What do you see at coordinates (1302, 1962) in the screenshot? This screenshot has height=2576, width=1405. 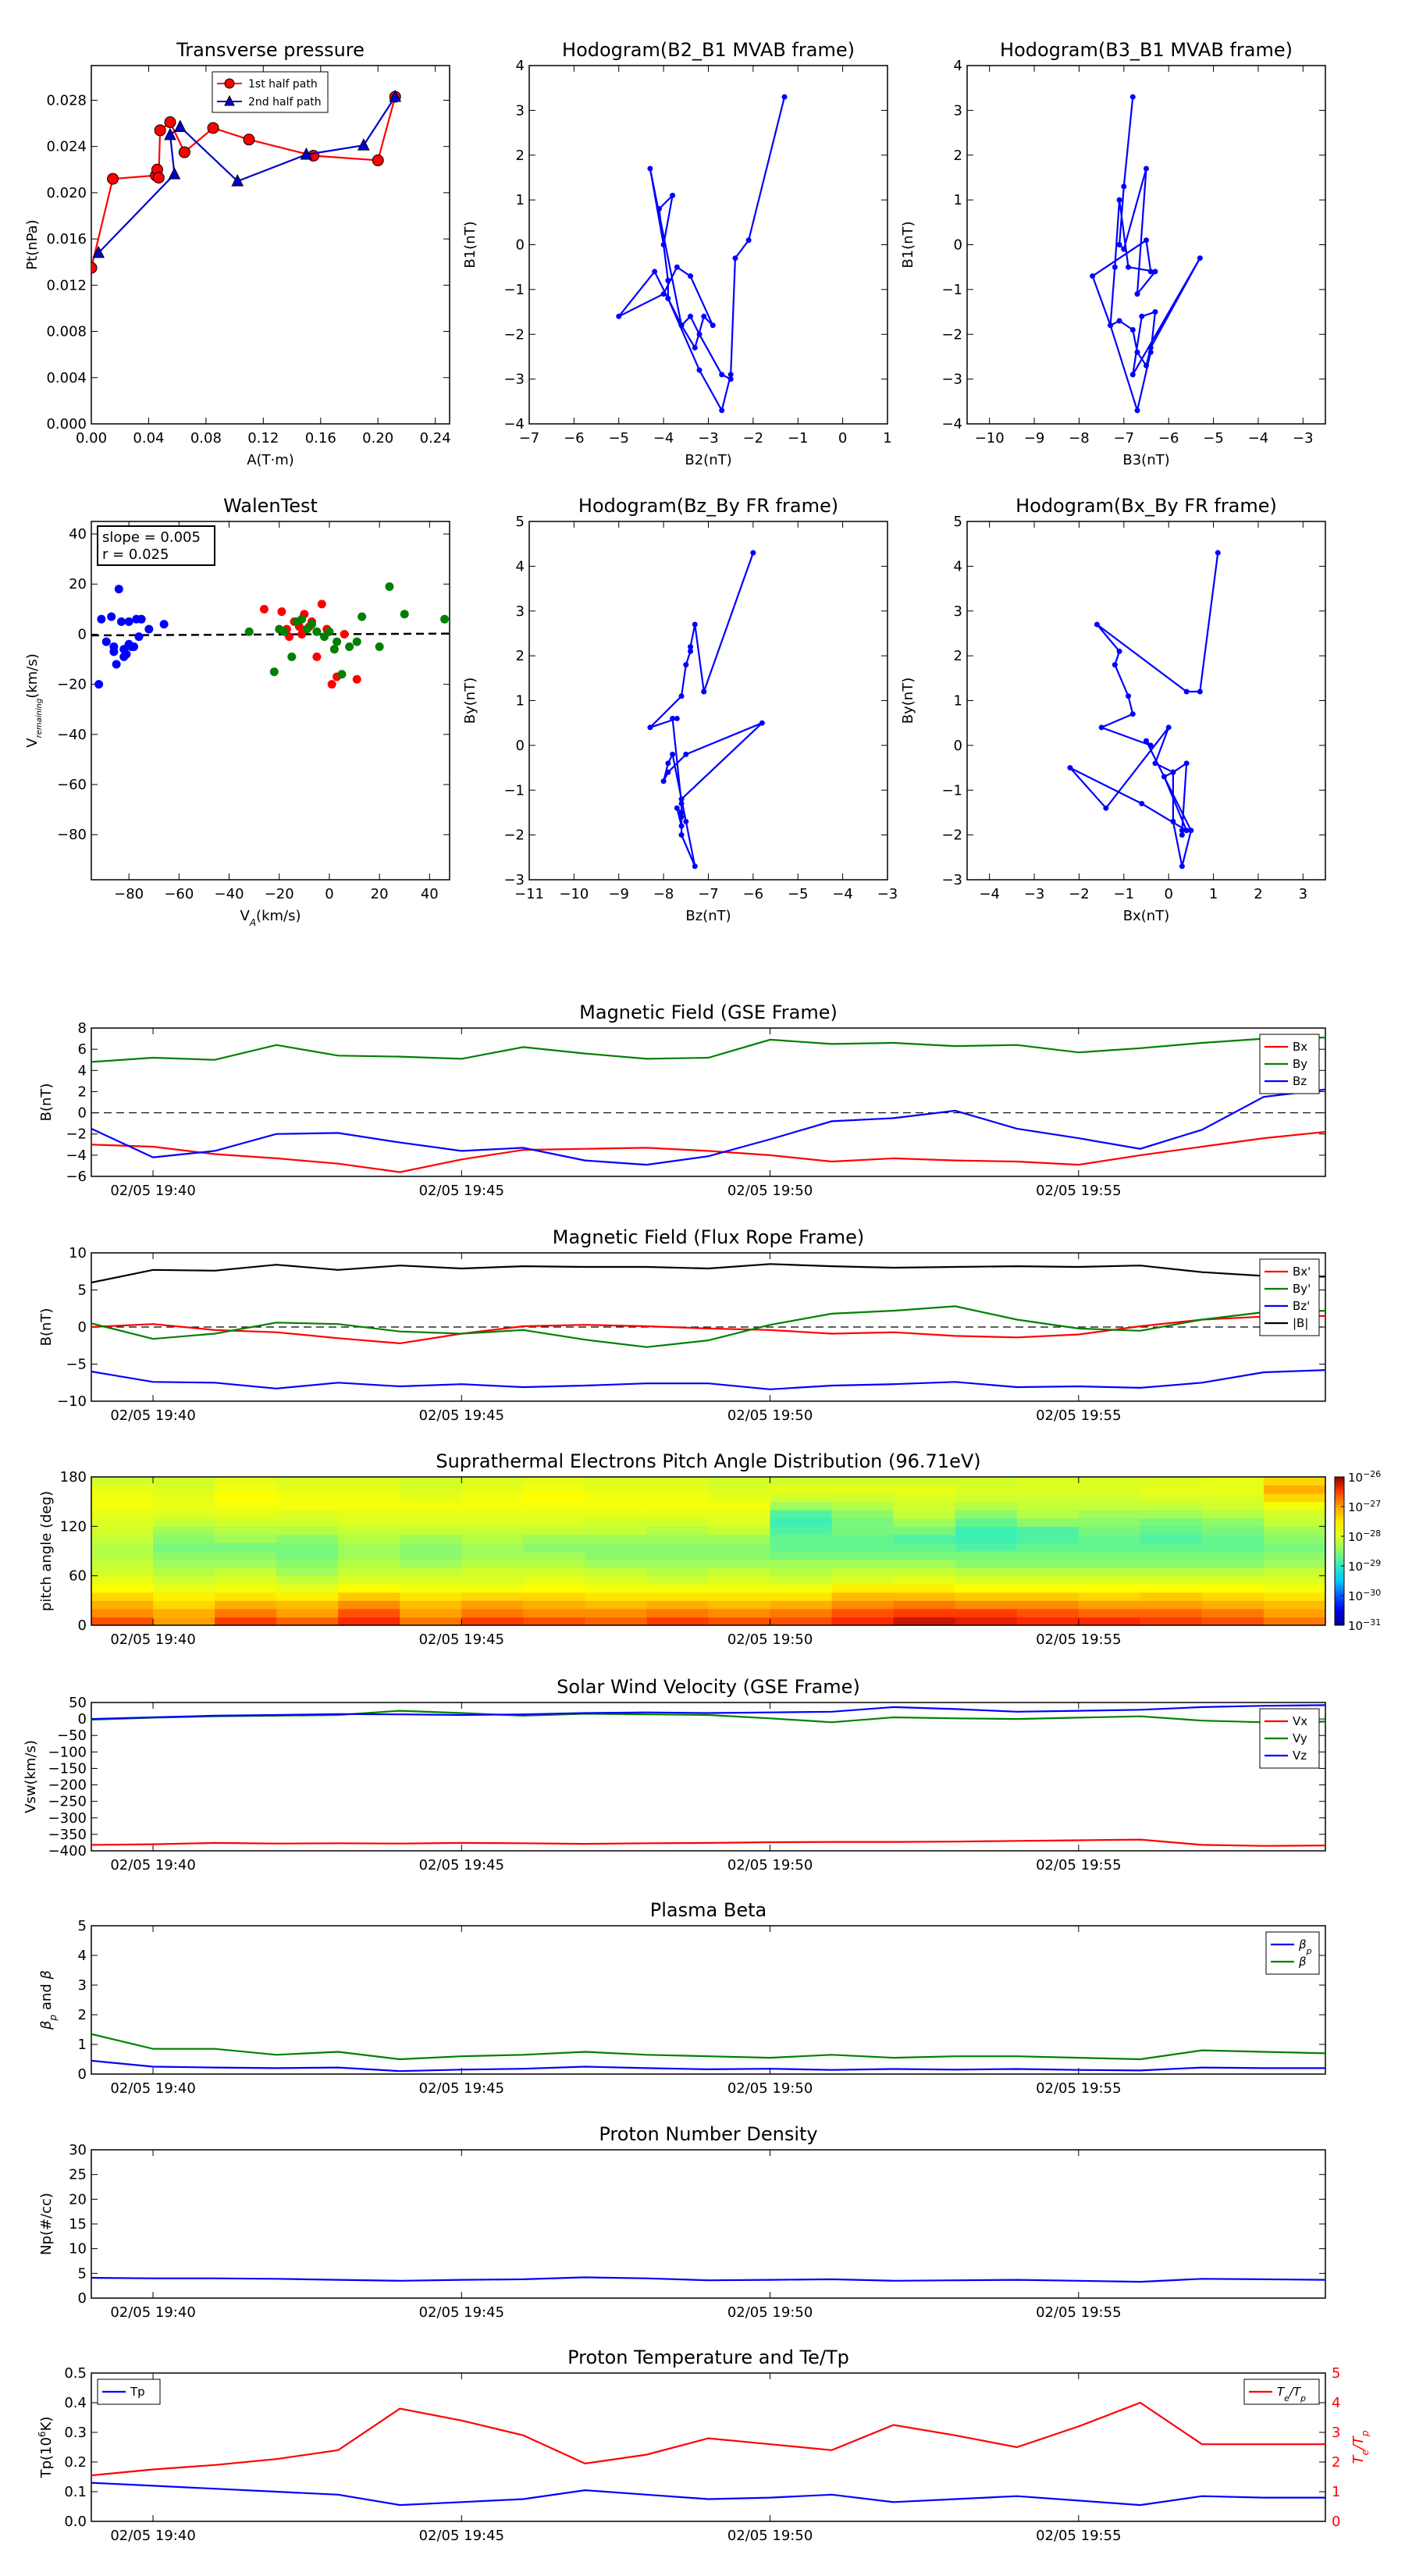 I see `legend-label-beta: β` at bounding box center [1302, 1962].